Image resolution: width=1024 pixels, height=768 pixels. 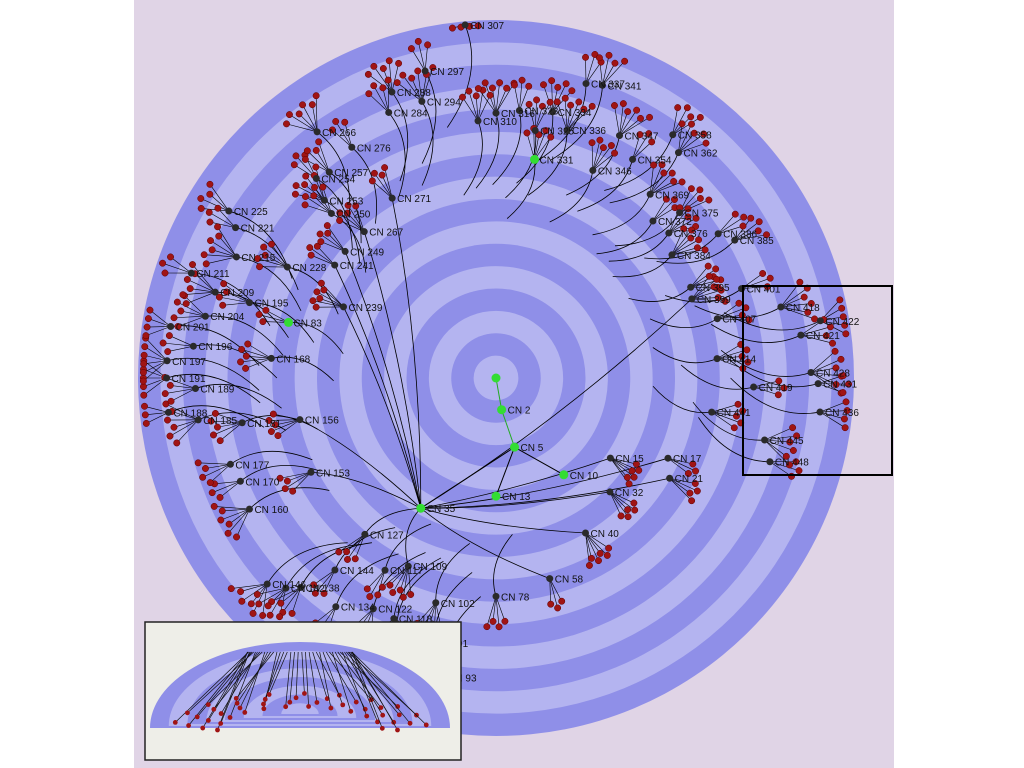 What do you see at coordinates (817, 380) in the screenshot?
I see `zoom-selection-box` at bounding box center [817, 380].